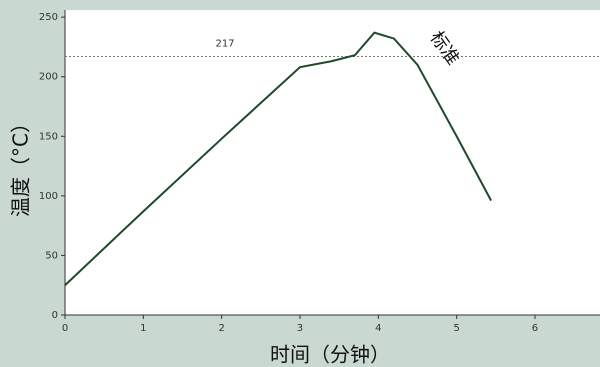  I want to click on x-tick-label: 3, so click(300, 328).